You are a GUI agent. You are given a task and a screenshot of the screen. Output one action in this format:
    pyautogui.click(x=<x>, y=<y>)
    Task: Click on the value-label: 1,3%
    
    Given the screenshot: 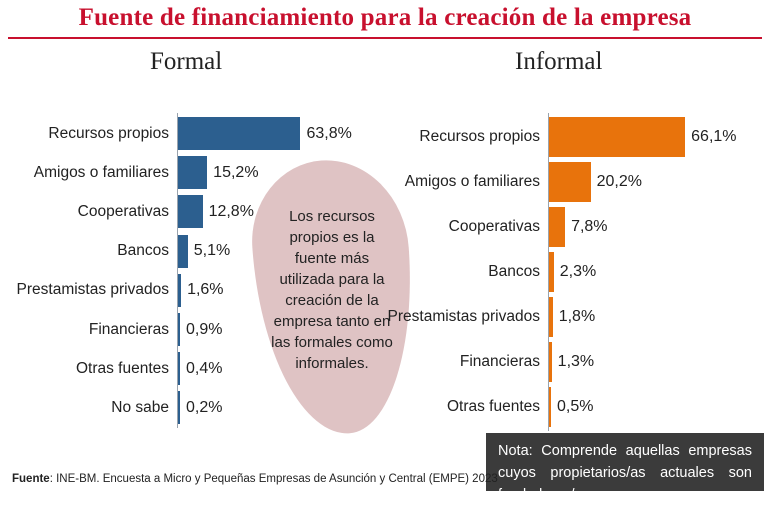 What is the action you would take?
    pyautogui.click(x=576, y=361)
    